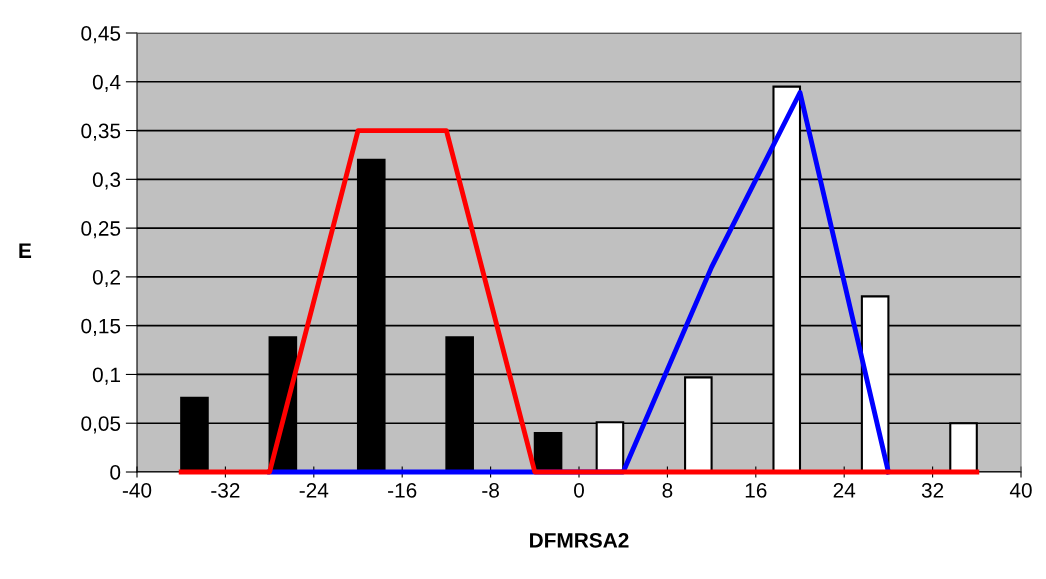  What do you see at coordinates (101, 327) in the screenshot?
I see `y-tick-label: 0,15` at bounding box center [101, 327].